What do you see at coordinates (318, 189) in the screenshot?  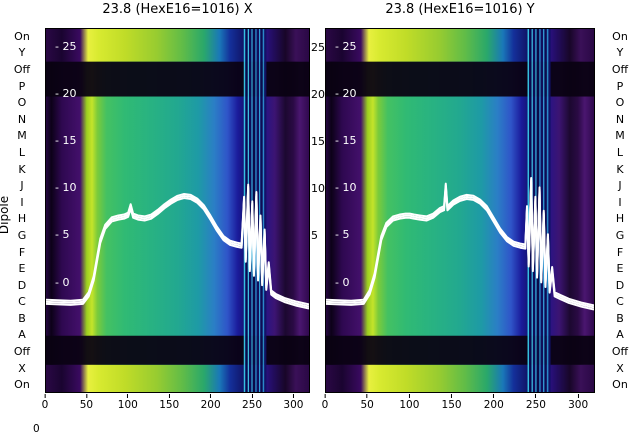 I see `middle-value-tick: 10` at bounding box center [318, 189].